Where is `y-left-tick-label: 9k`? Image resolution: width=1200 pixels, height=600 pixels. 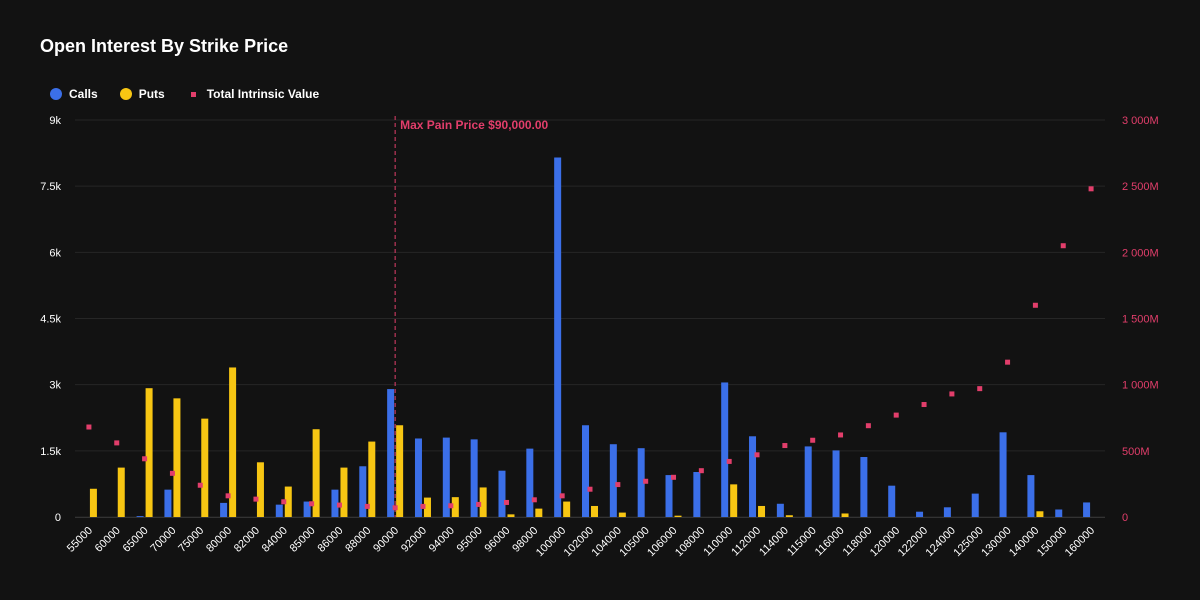 y-left-tick-label: 9k is located at coordinates (55, 121).